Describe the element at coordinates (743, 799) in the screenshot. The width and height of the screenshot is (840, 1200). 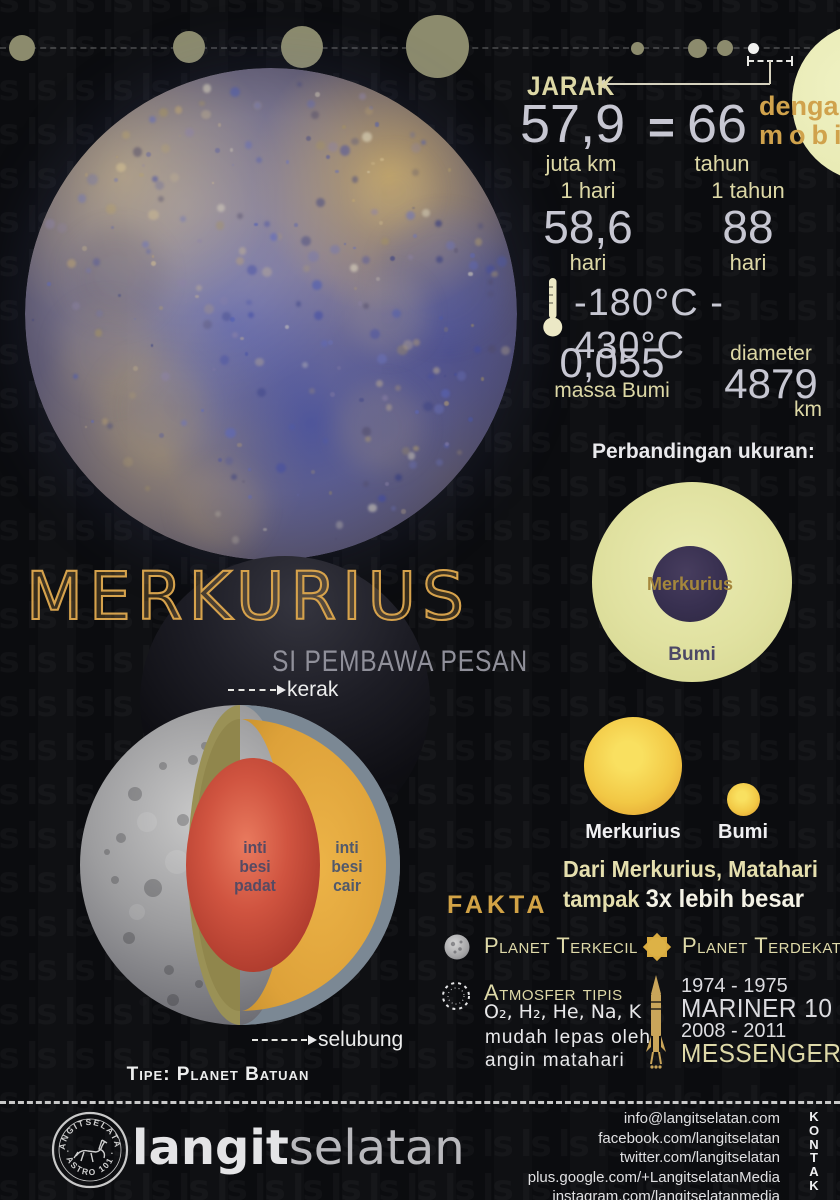
I see `sun-from-earth-icon` at that location.